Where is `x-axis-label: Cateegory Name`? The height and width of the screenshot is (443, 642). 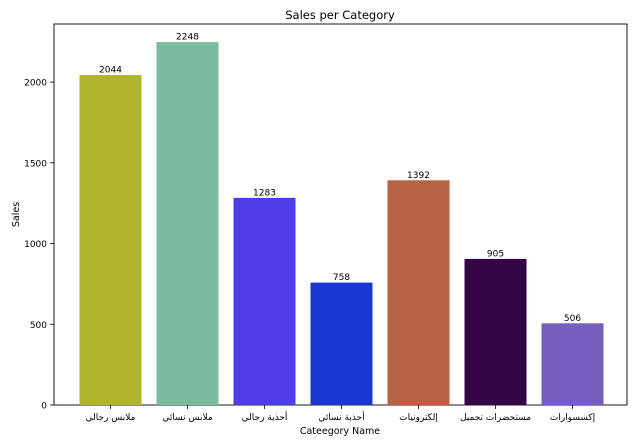
x-axis-label: Cateegory Name is located at coordinates (340, 431).